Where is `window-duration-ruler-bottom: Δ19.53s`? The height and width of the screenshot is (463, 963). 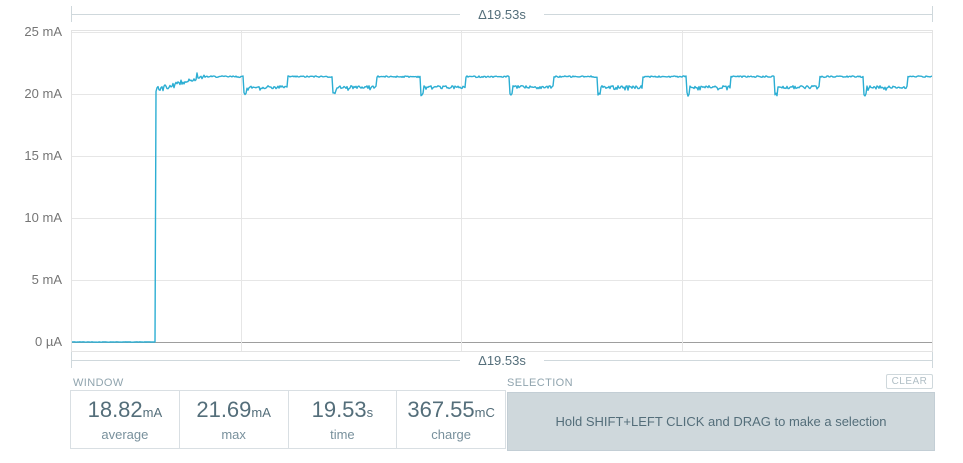 window-duration-ruler-bottom: Δ19.53s is located at coordinates (502, 360).